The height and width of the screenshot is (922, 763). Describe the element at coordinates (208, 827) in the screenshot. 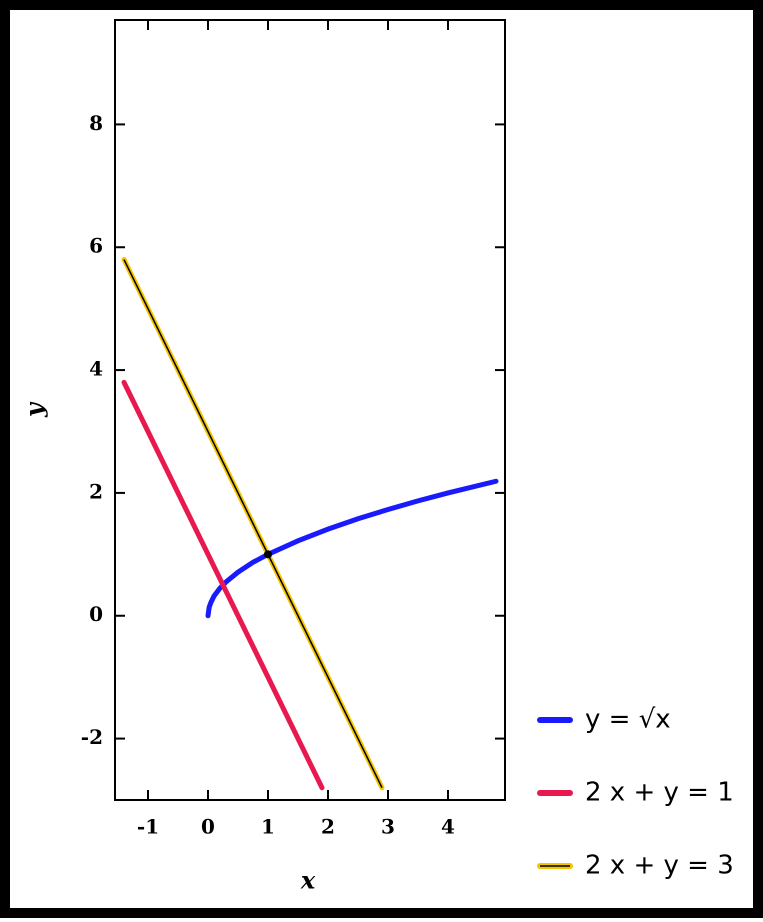

I see `x-tick-label: 0` at that location.